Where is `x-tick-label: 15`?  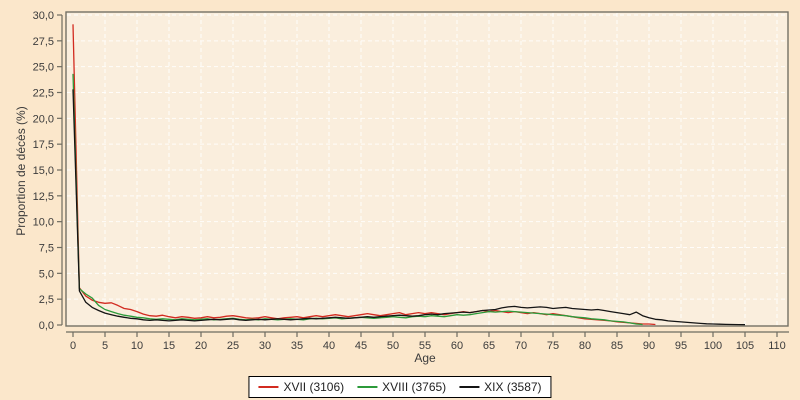 x-tick-label: 15 is located at coordinates (169, 346).